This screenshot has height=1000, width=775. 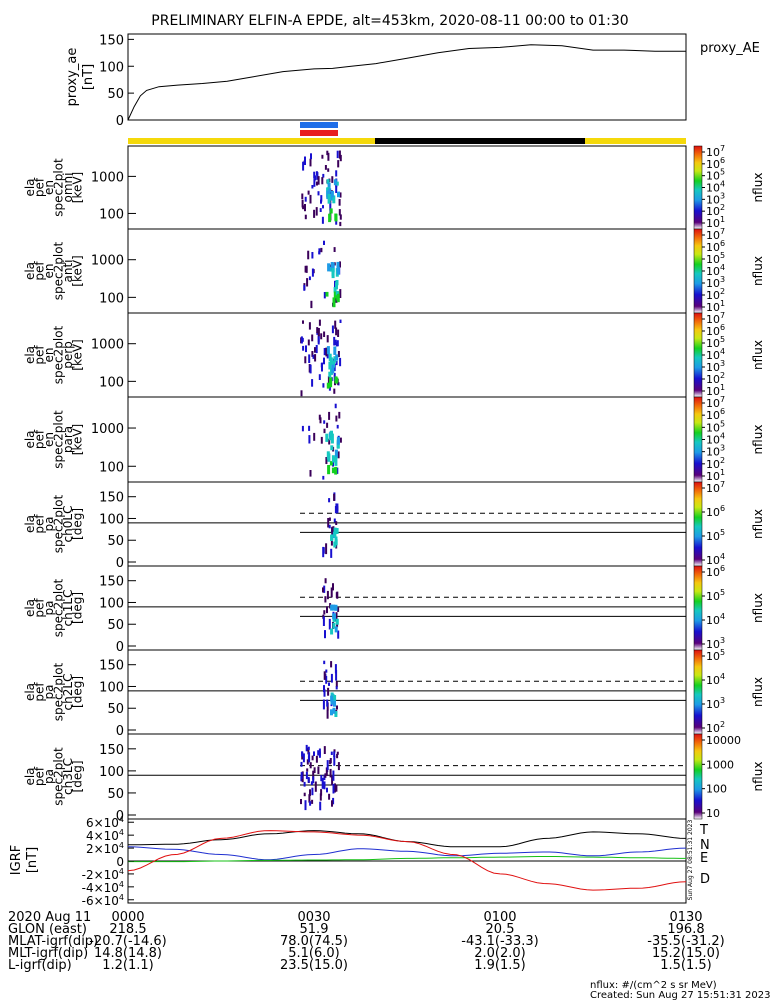 What do you see at coordinates (407, 77) in the screenshot?
I see `ae-frame` at bounding box center [407, 77].